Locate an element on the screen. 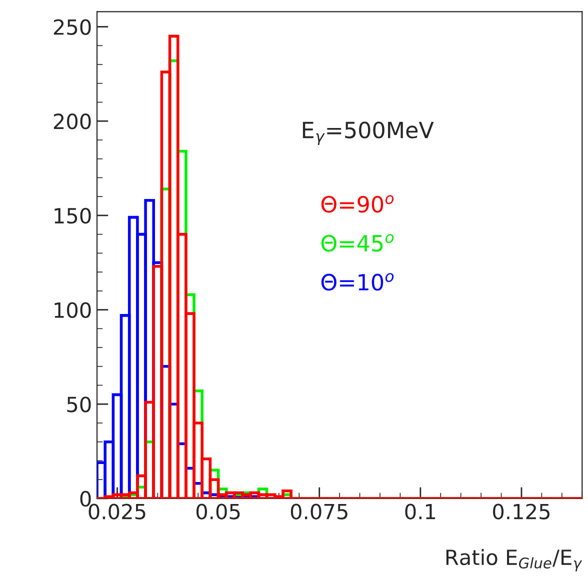 The image size is (588, 583). y-tick-label: 100 is located at coordinates (72, 310).